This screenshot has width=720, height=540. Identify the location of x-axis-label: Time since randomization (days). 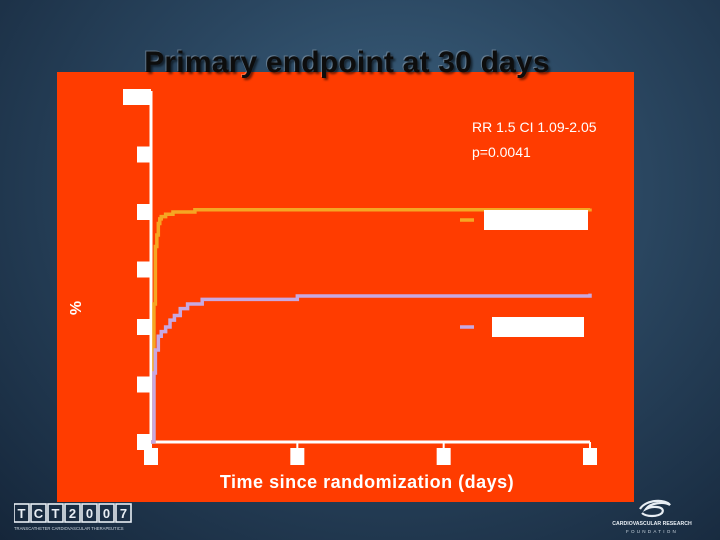
(367, 482).